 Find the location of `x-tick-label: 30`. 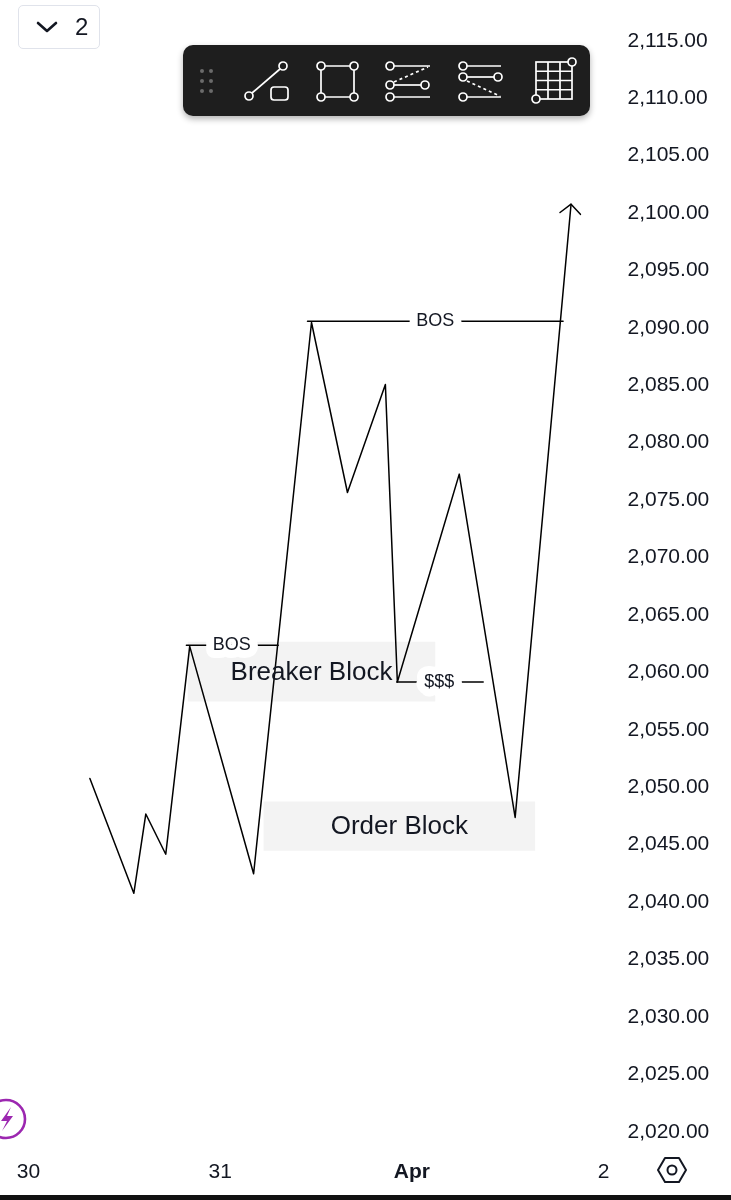

x-tick-label: 30 is located at coordinates (28, 1170).